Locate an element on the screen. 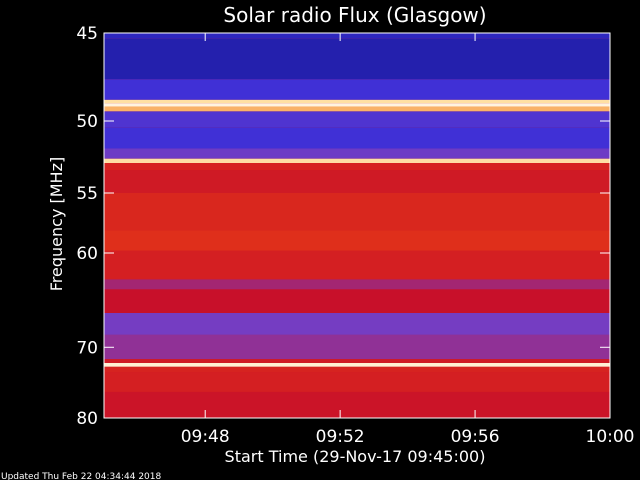 The height and width of the screenshot is (480, 640). x-axis-label: Start Time (29-Nov-17 09:45:00) is located at coordinates (355, 456).